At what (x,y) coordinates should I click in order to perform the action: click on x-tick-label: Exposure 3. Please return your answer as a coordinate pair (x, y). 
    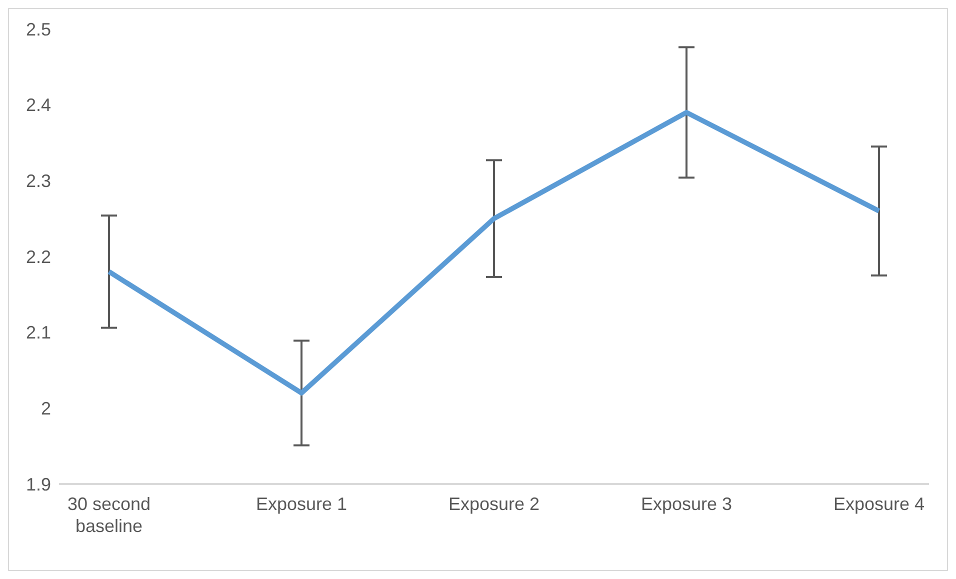
    Looking at the image, I should click on (686, 504).